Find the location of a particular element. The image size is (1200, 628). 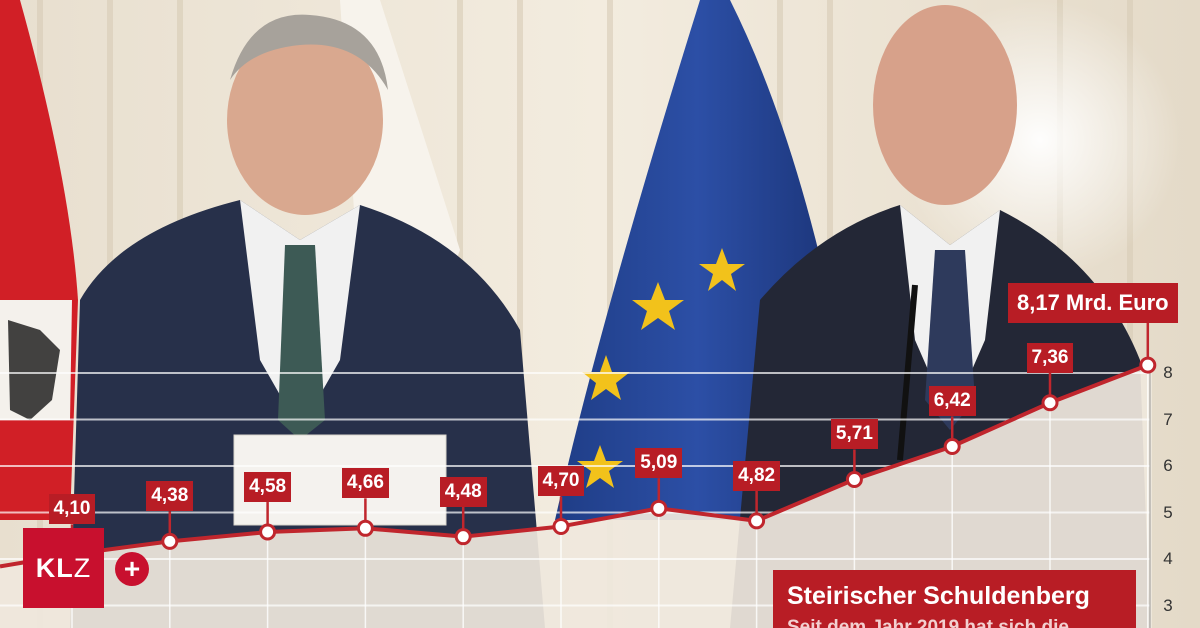

plus-icon: + is located at coordinates (132, 569).